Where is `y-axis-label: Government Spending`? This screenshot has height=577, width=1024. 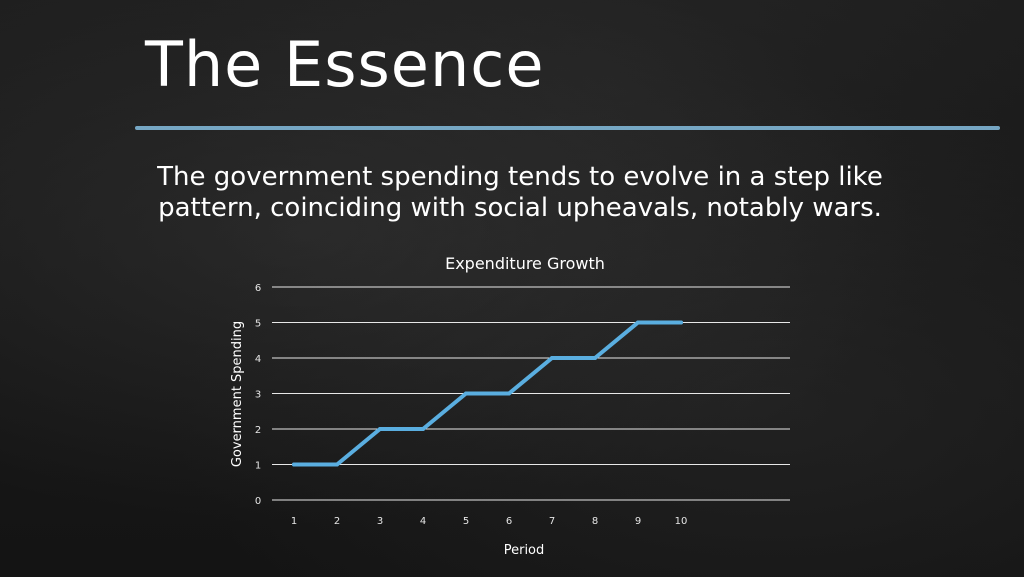 y-axis-label: Government Spending is located at coordinates (237, 394).